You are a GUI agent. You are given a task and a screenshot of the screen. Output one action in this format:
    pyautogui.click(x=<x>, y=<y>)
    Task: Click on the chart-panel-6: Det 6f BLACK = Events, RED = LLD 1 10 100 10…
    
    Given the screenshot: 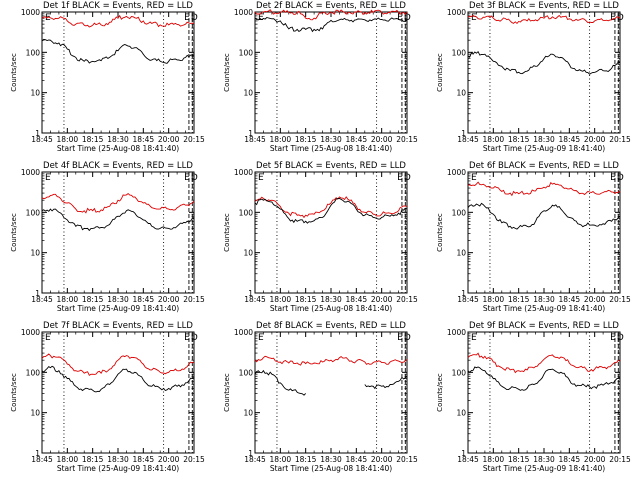 What is the action you would take?
    pyautogui.click(x=533, y=237)
    